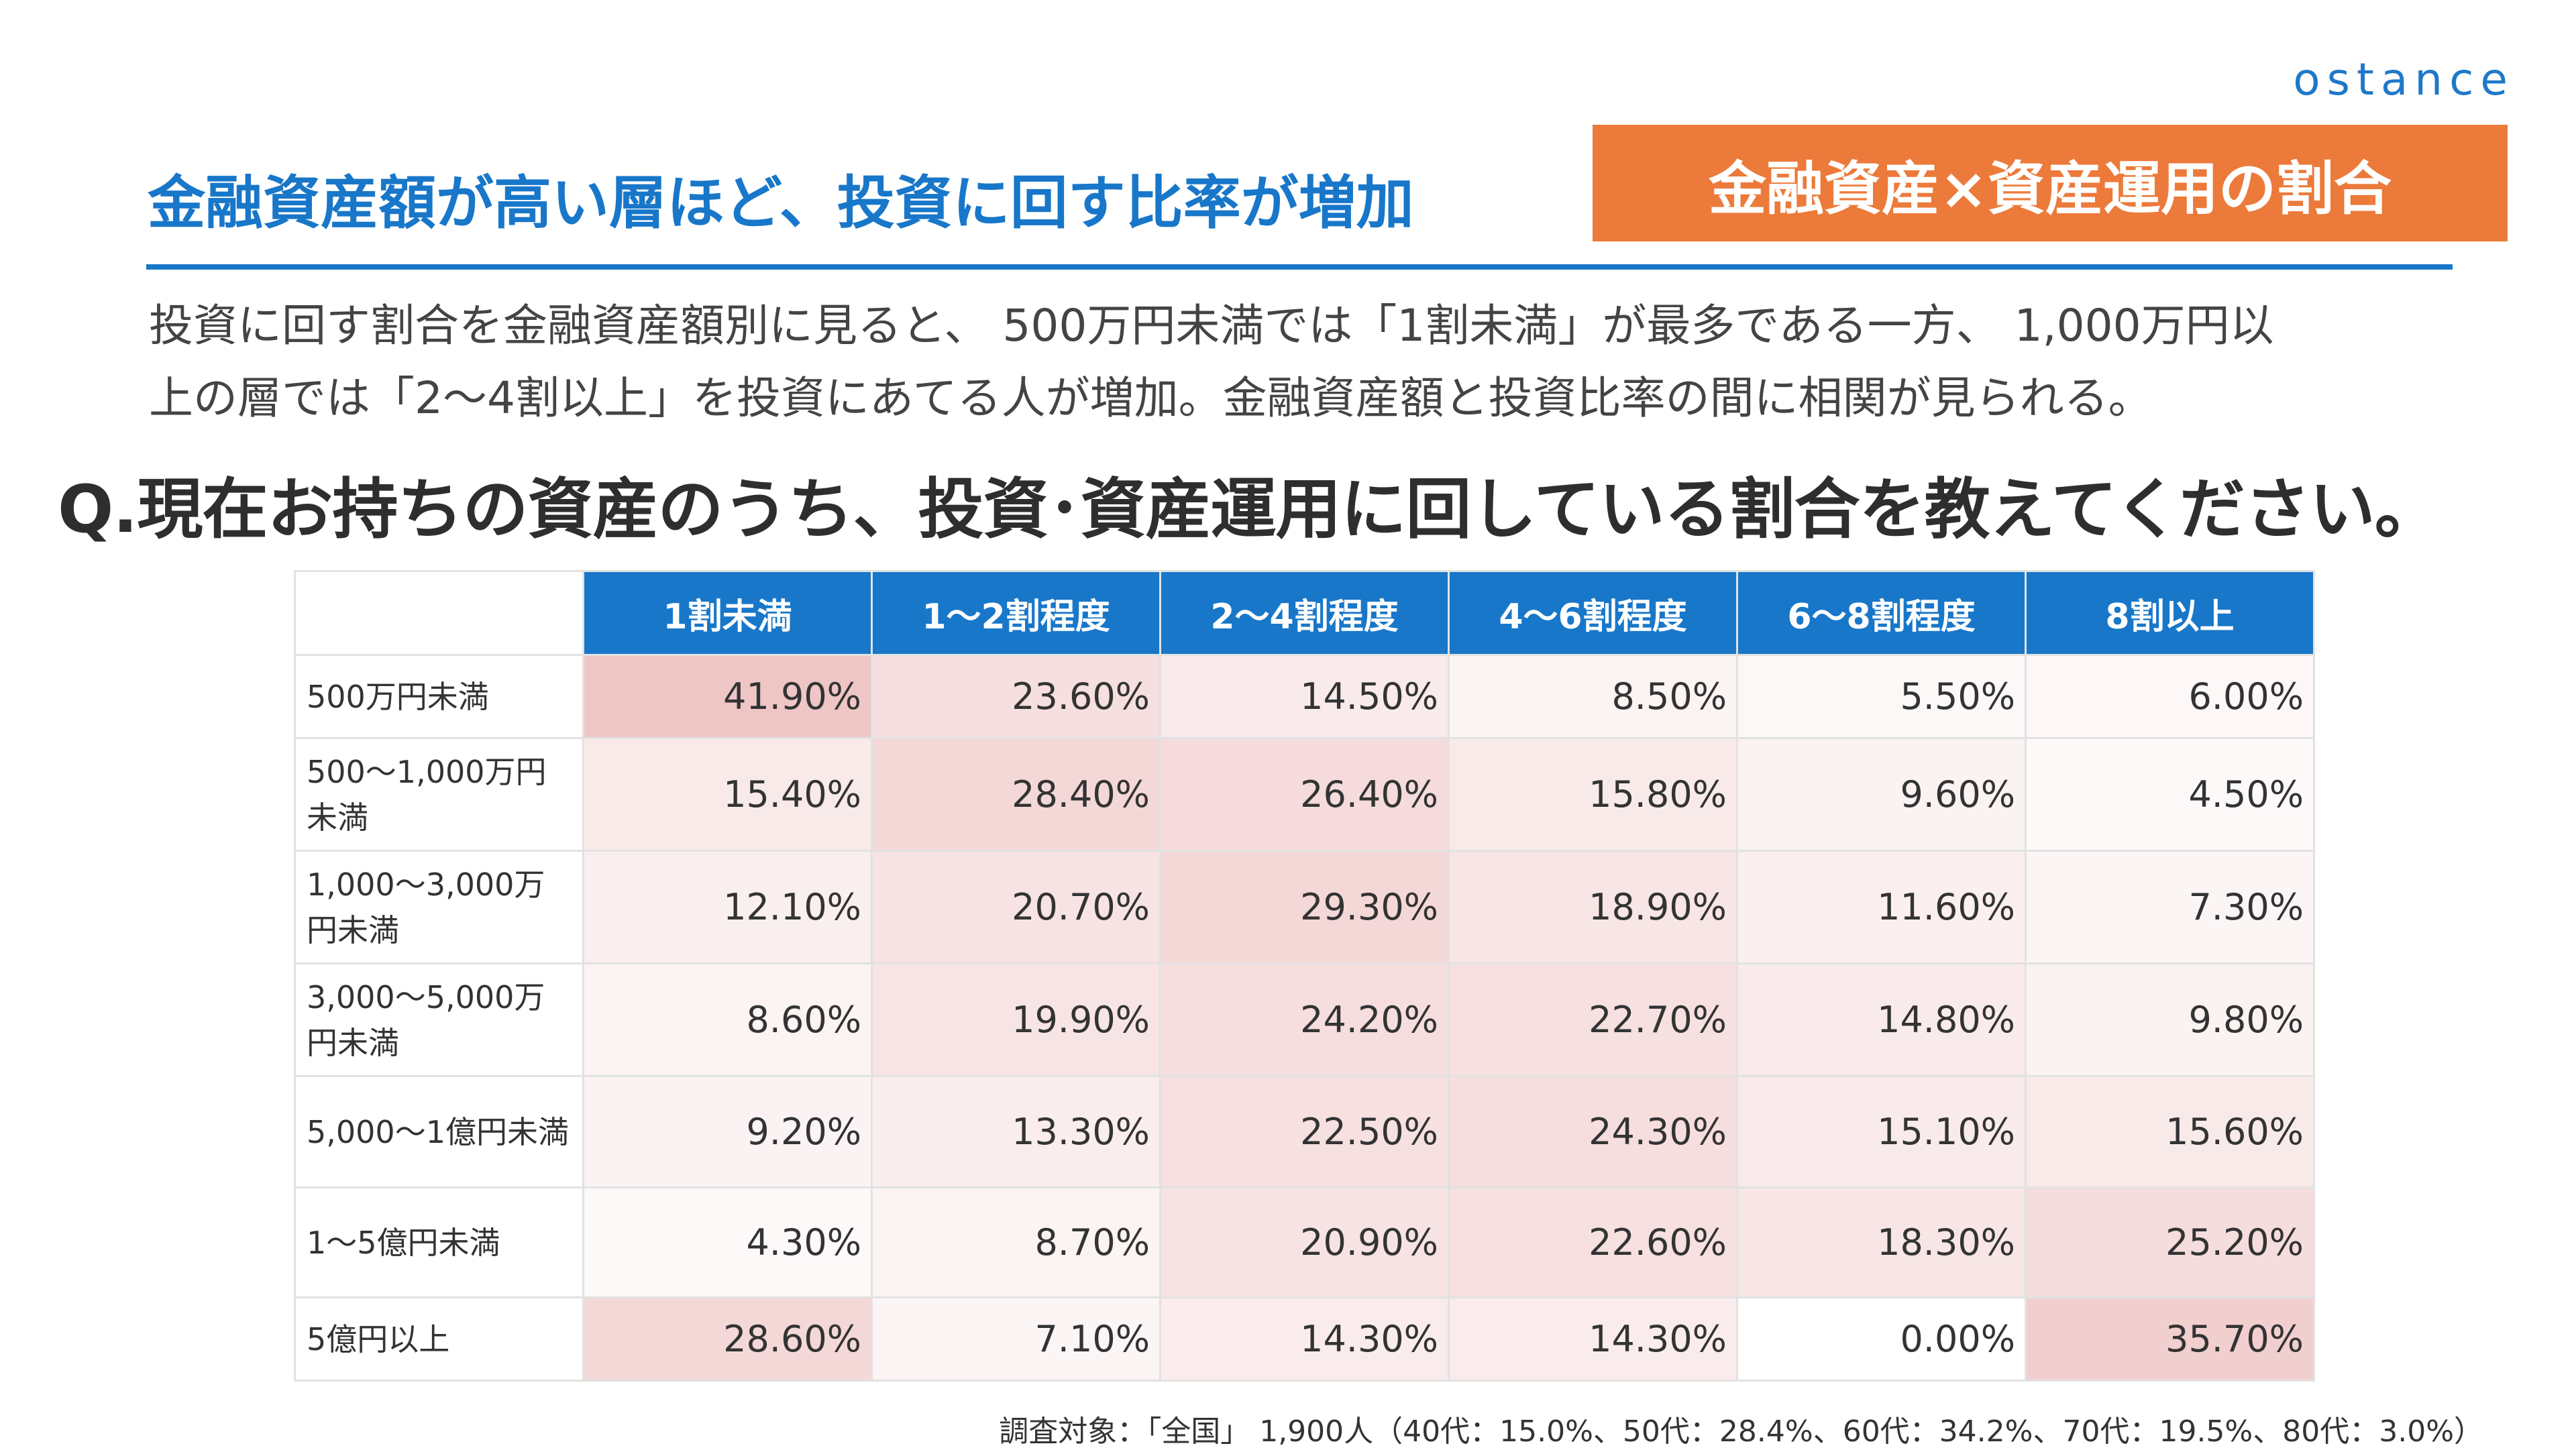 This screenshot has height=1450, width=2576. I want to click on data-cell: 9.80%, so click(2170, 1019).